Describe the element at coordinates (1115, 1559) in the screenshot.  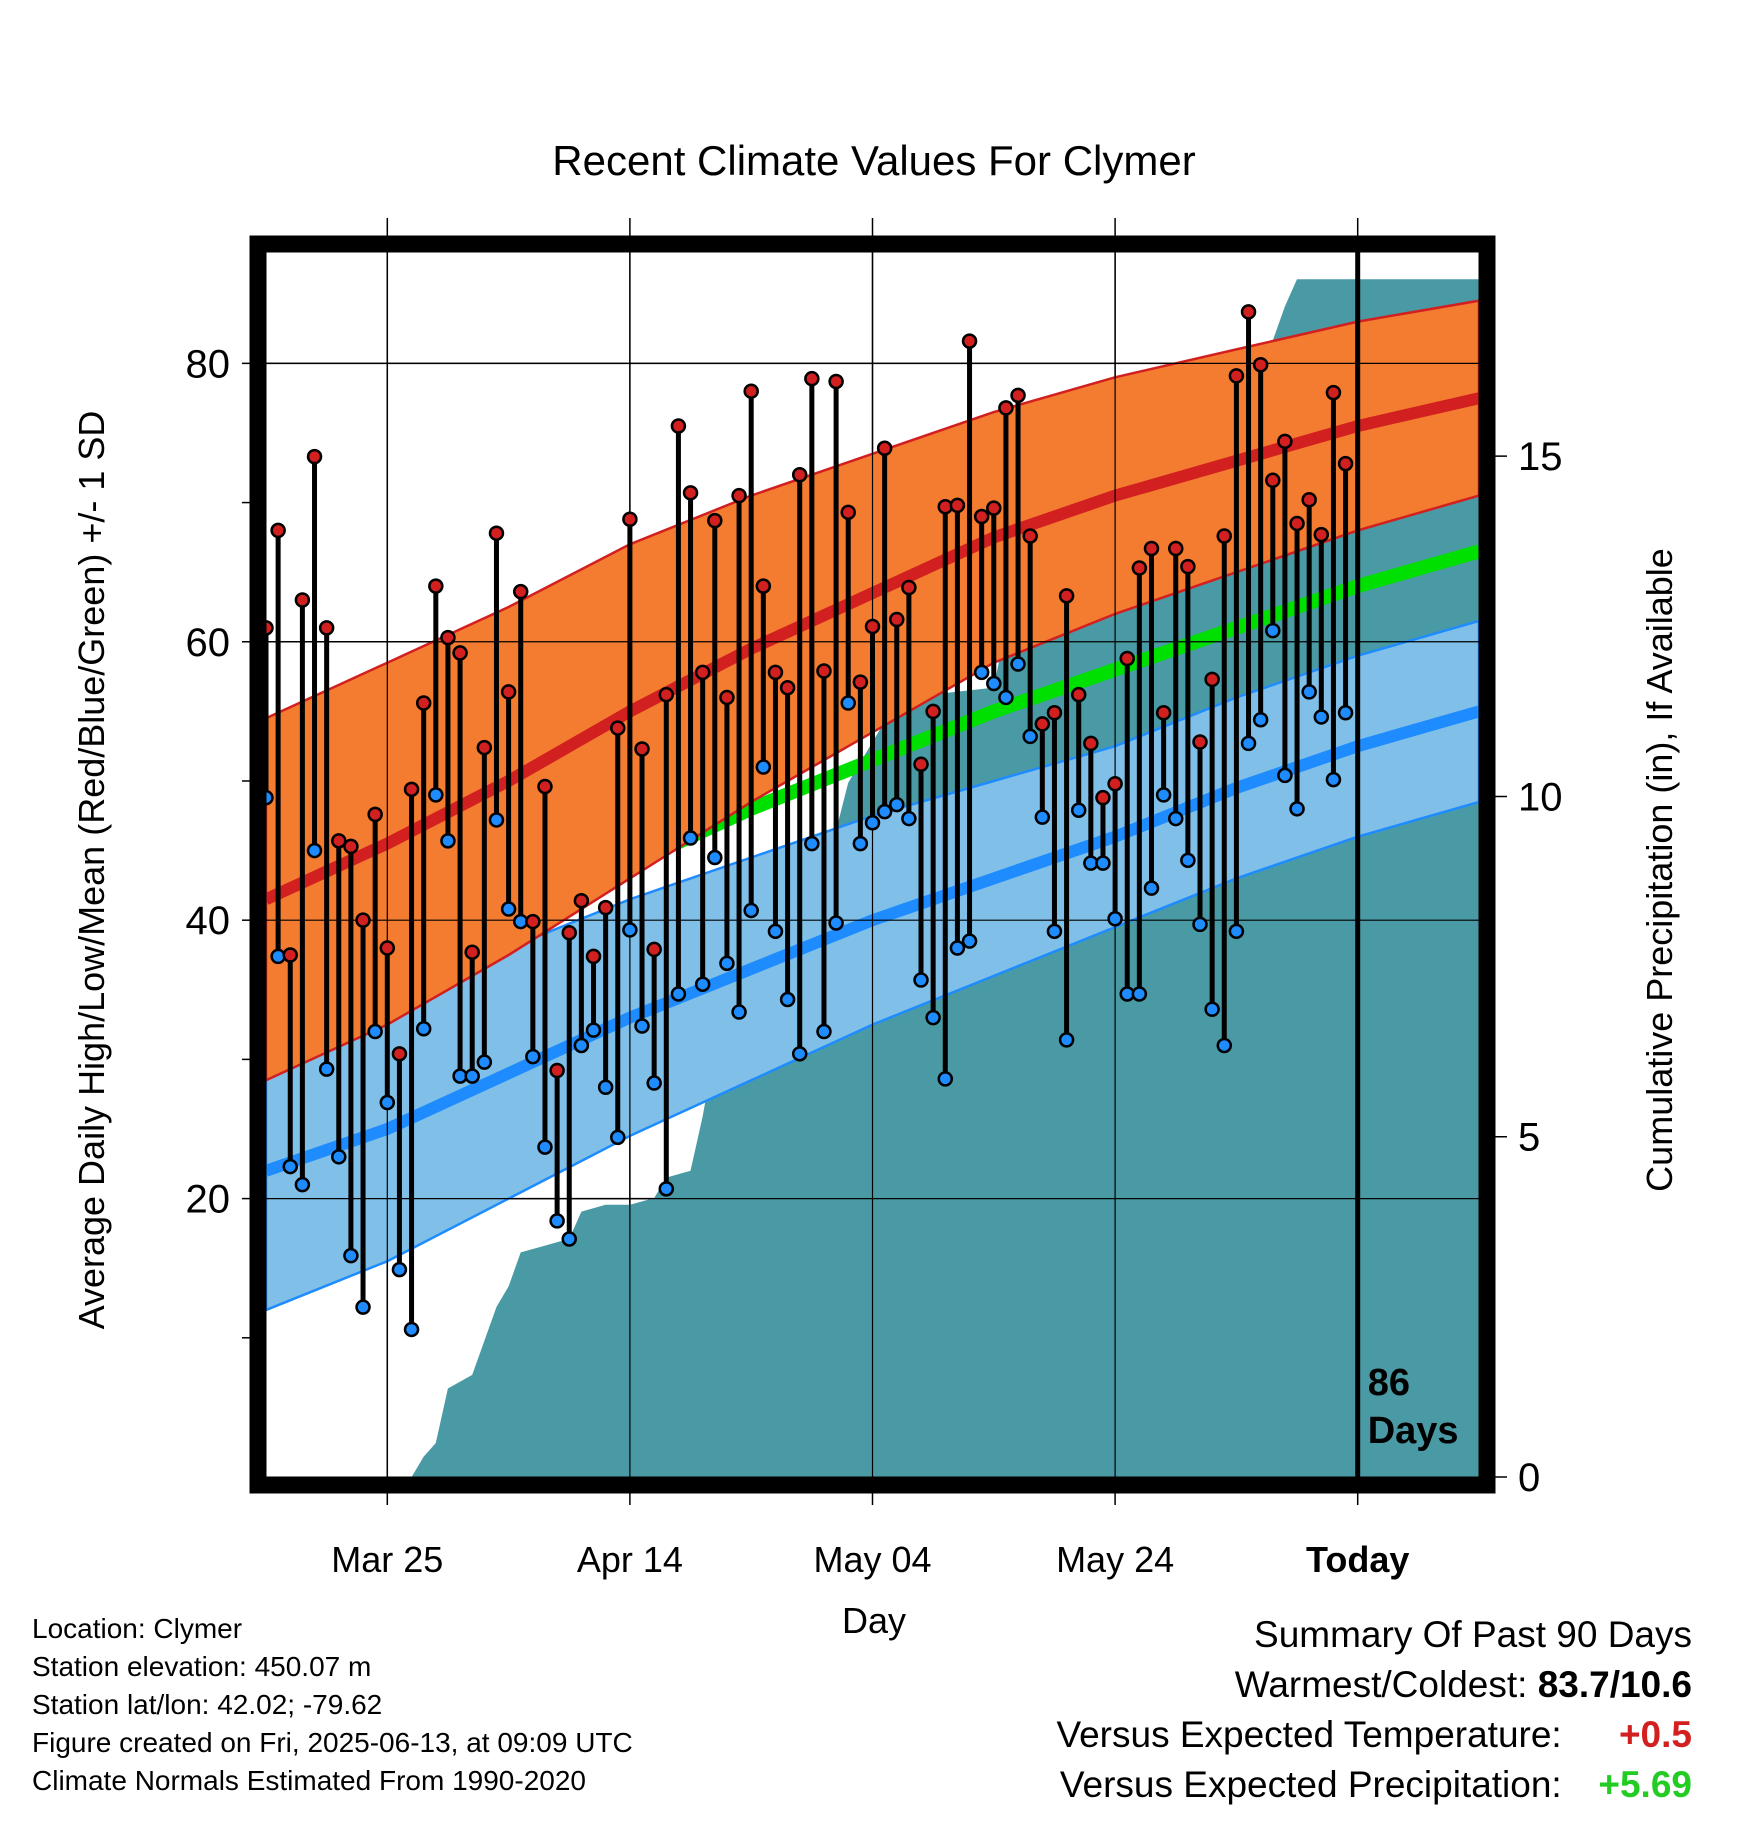
I see `x-tick-label: May 24` at that location.